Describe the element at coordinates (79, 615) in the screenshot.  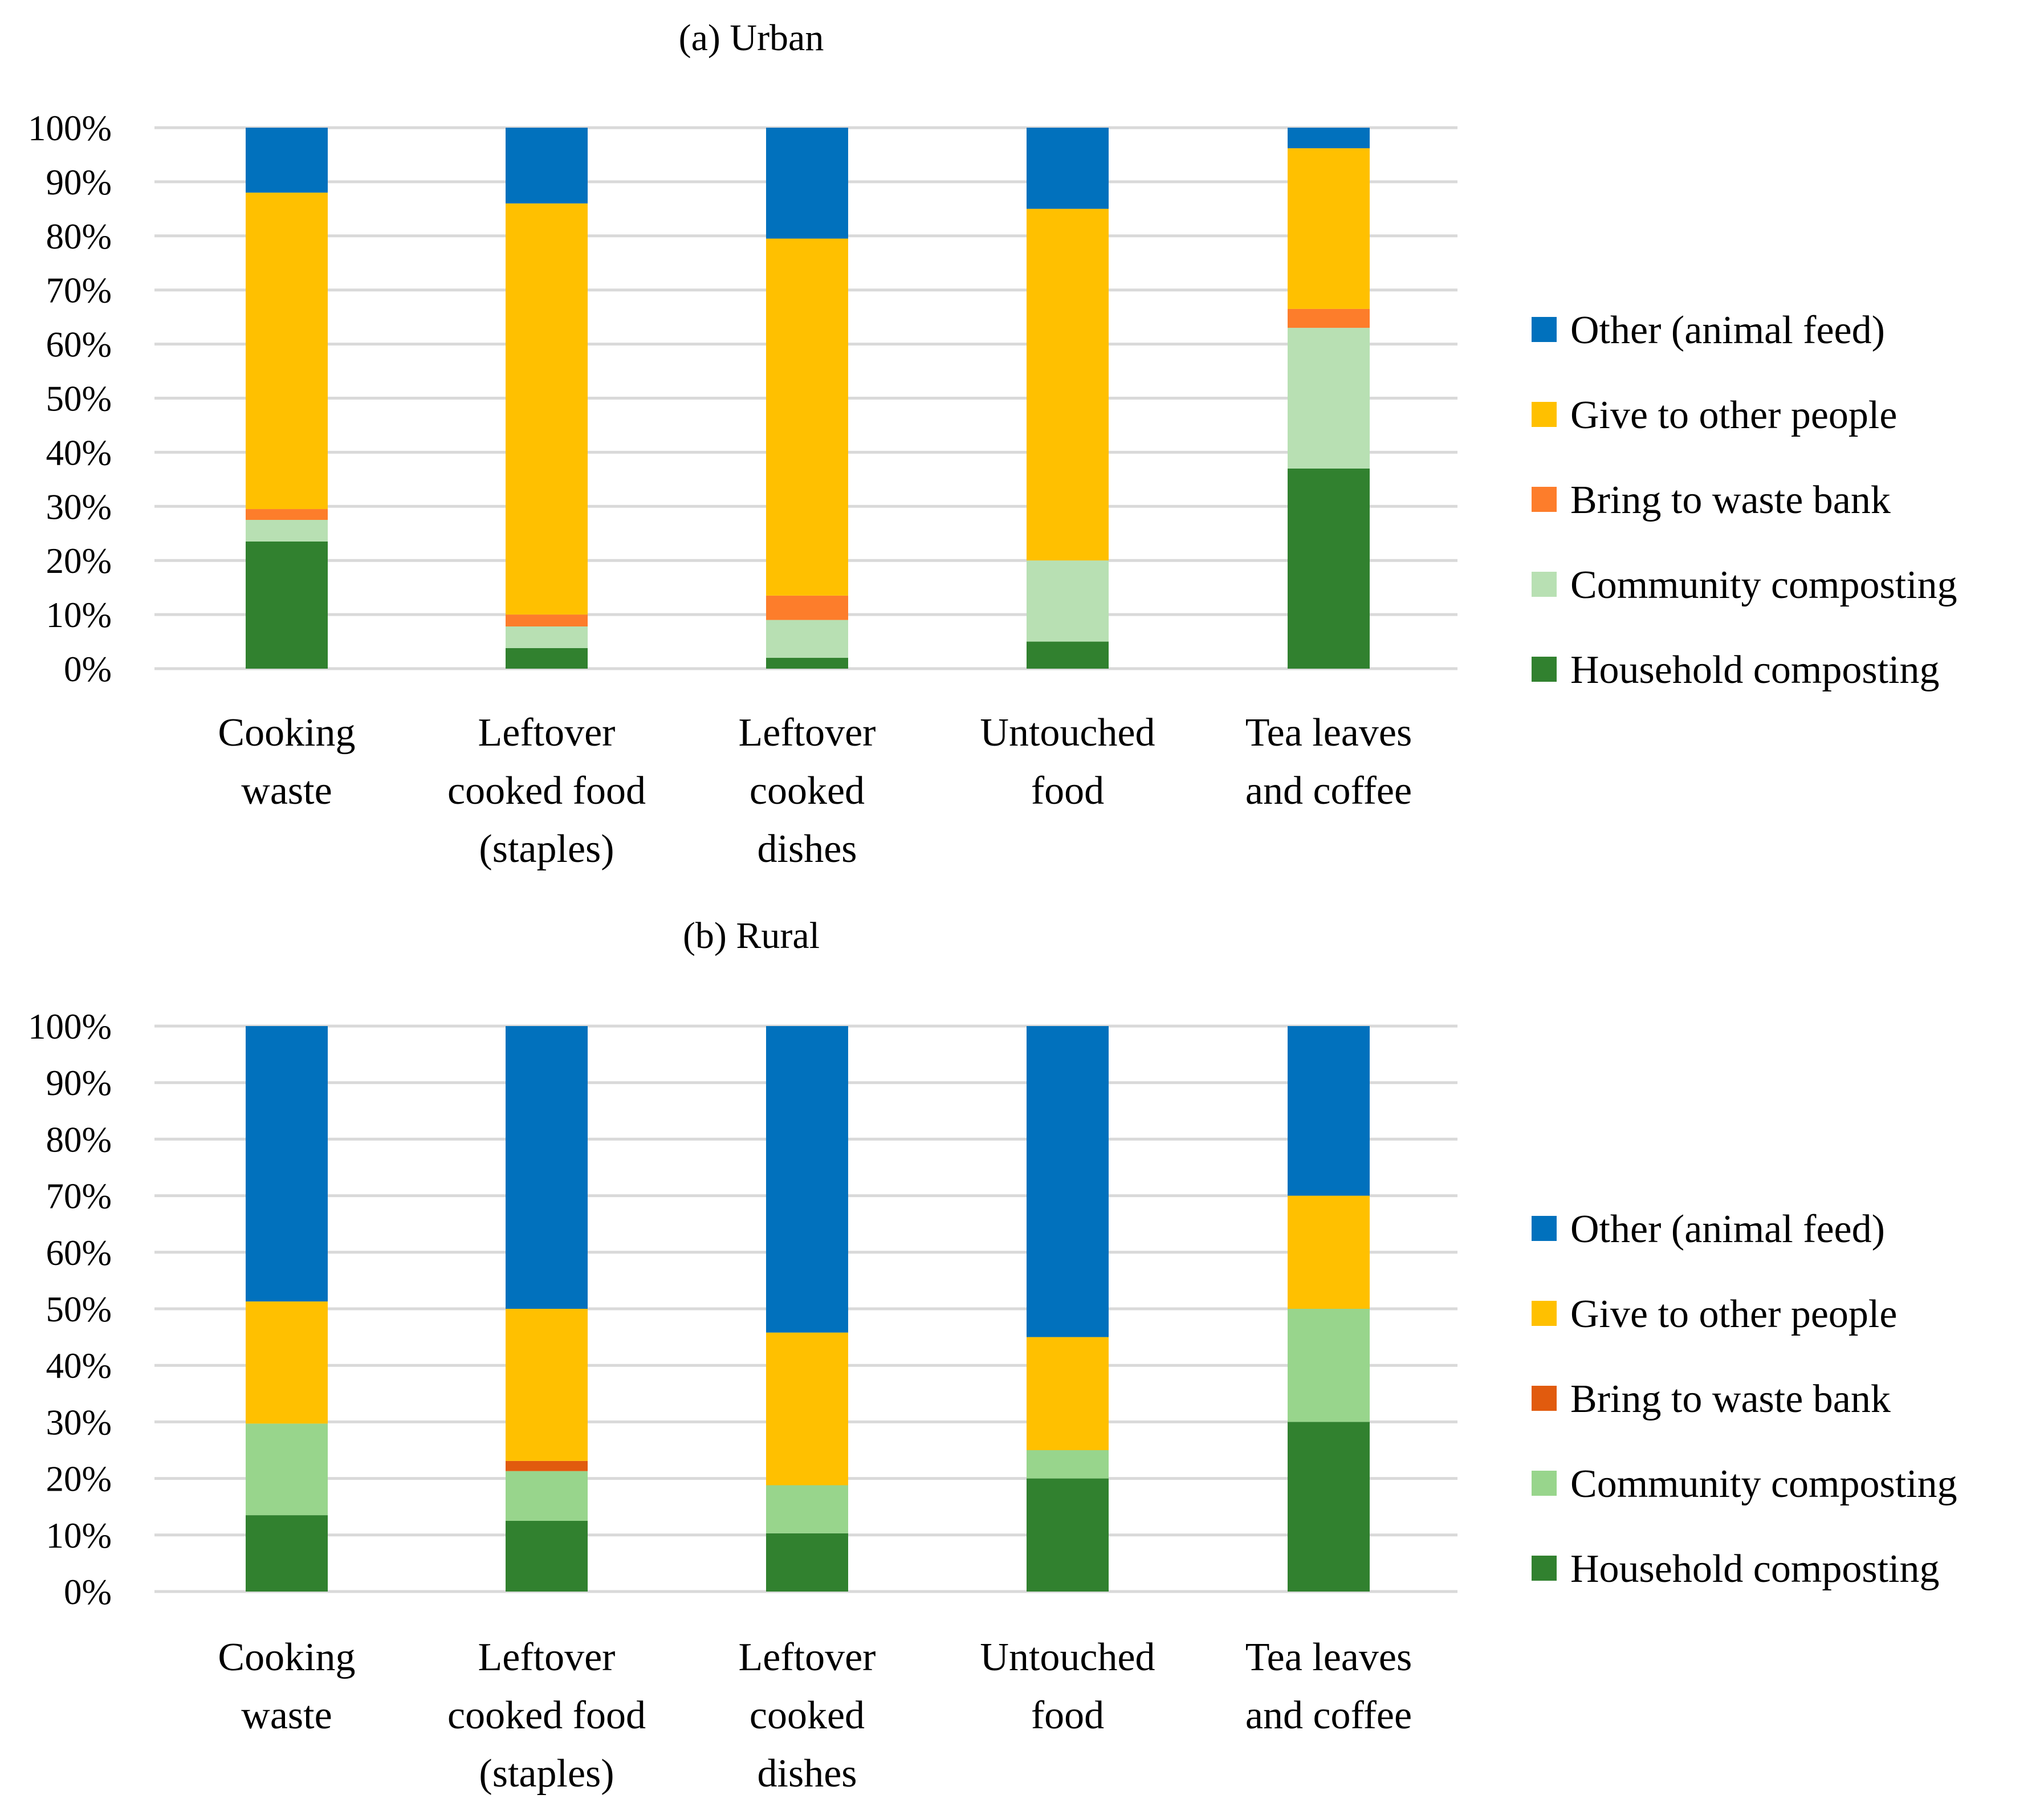
I see `y-tick-label: 10%` at that location.